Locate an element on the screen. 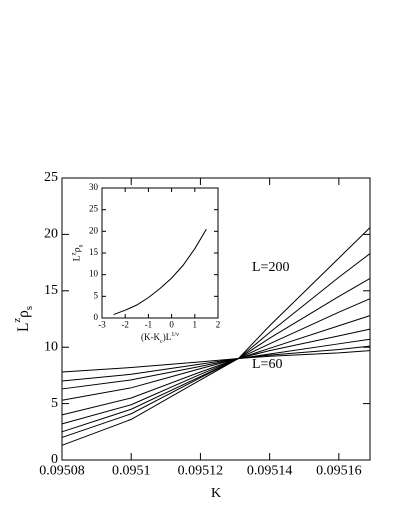  x-tick-label: 0.0951 is located at coordinates (131, 470).